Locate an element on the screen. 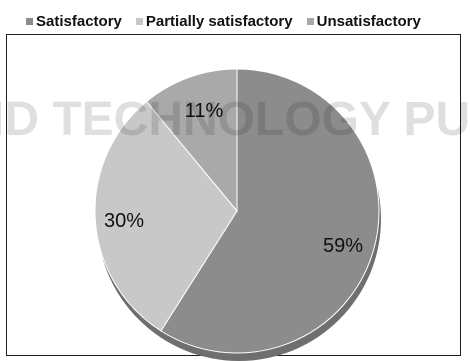  pie-slice-unsatisfactory is located at coordinates (191, 140).